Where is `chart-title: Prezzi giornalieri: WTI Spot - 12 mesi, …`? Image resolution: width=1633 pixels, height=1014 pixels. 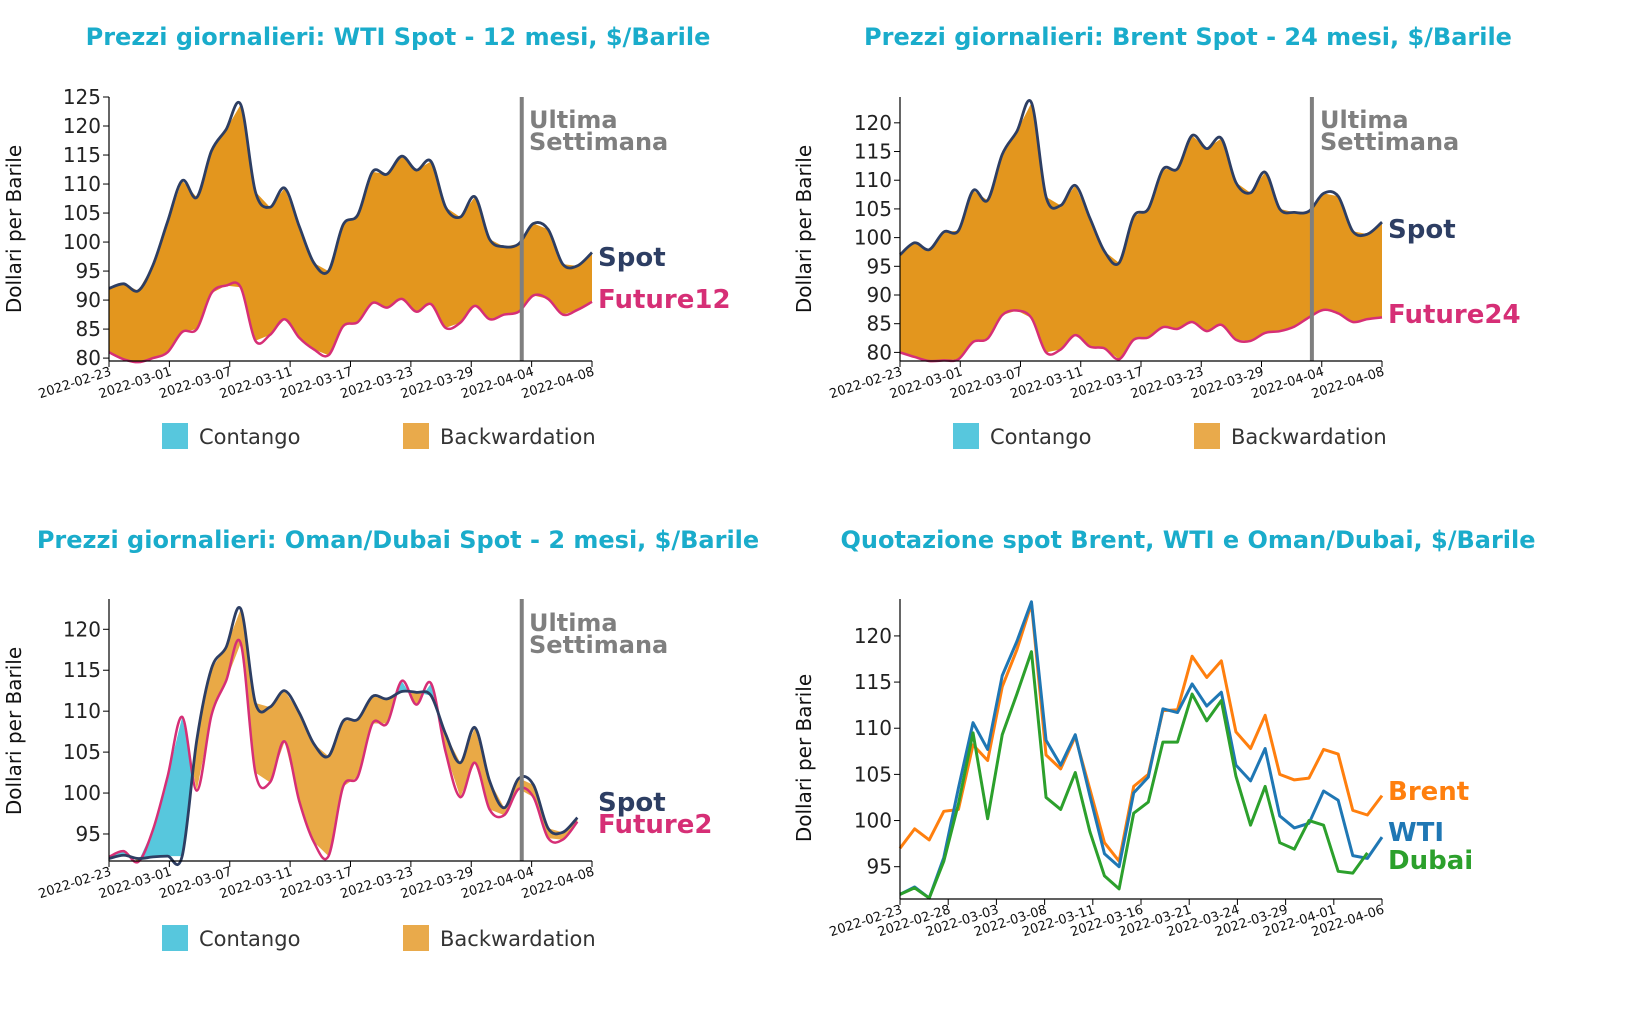 chart-title: Prezzi giornalieri: WTI Spot - 12 mesi, … is located at coordinates (398, 37).